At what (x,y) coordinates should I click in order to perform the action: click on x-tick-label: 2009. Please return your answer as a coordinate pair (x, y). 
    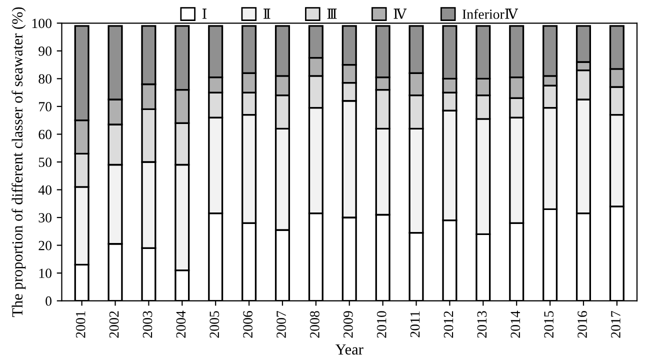
    Looking at the image, I should click on (348, 324).